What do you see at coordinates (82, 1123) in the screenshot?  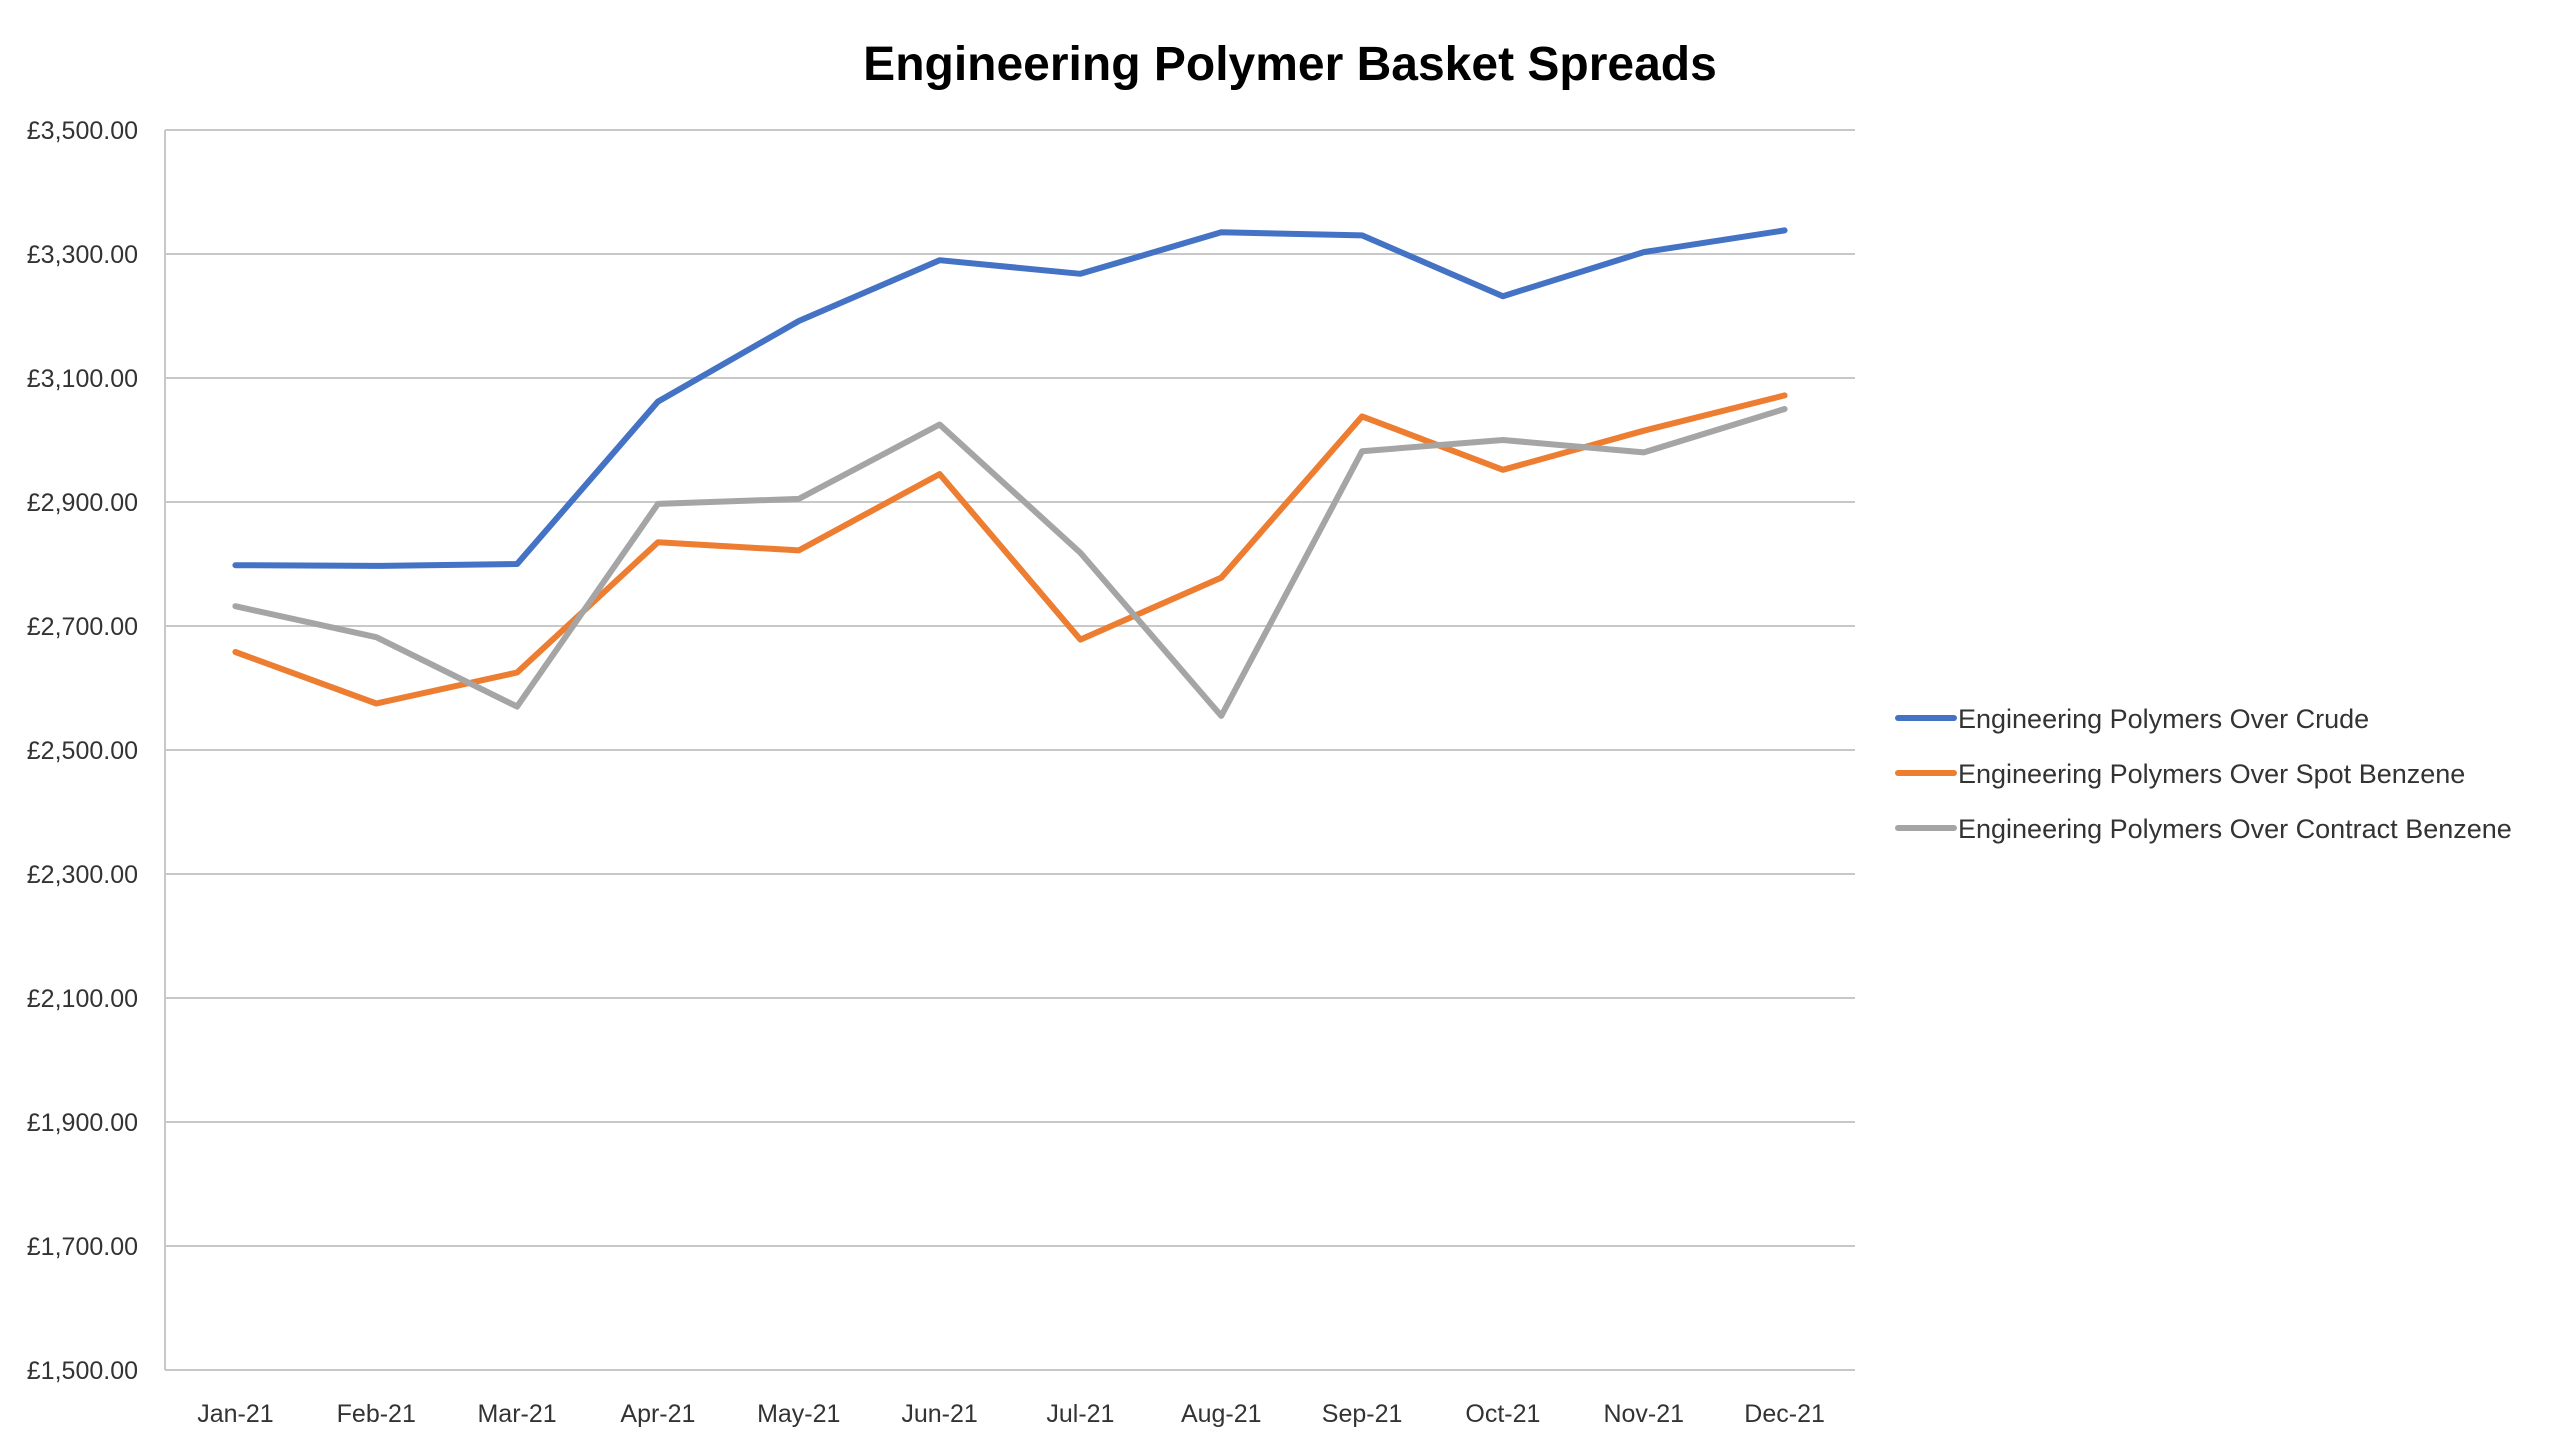 I see `y-tick-label: £1,900.00` at bounding box center [82, 1123].